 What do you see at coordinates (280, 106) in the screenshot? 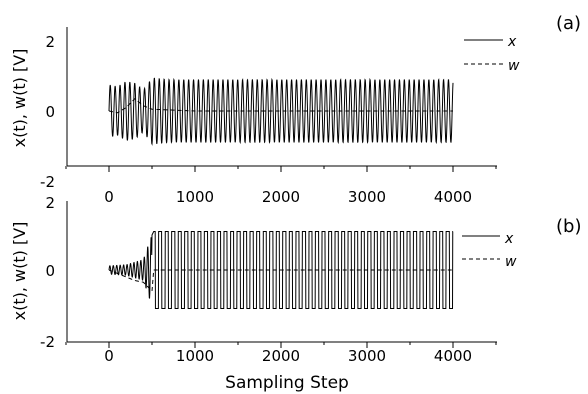
I see `series-w-line-a` at bounding box center [280, 106].